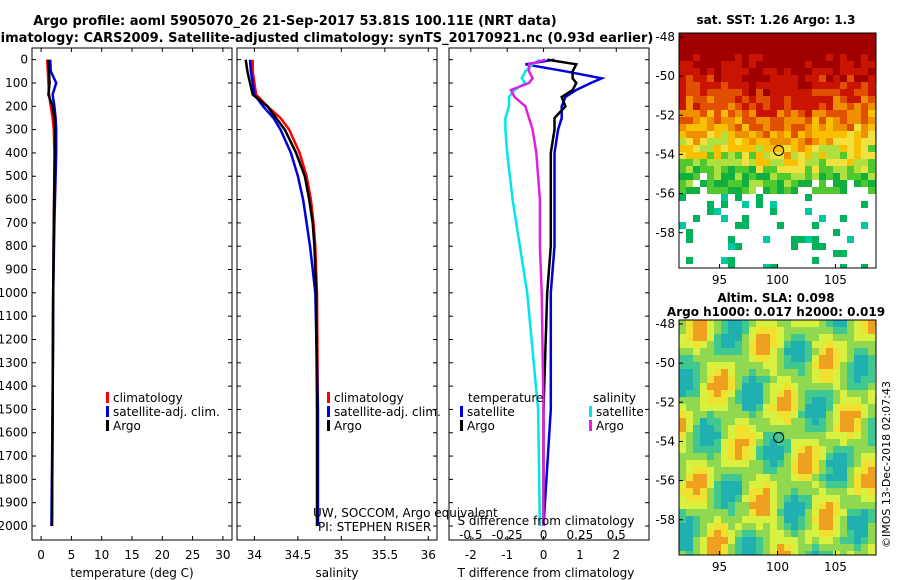  Describe the element at coordinates (665, 324) in the screenshot. I see `map-y-tick-label: -48` at that location.